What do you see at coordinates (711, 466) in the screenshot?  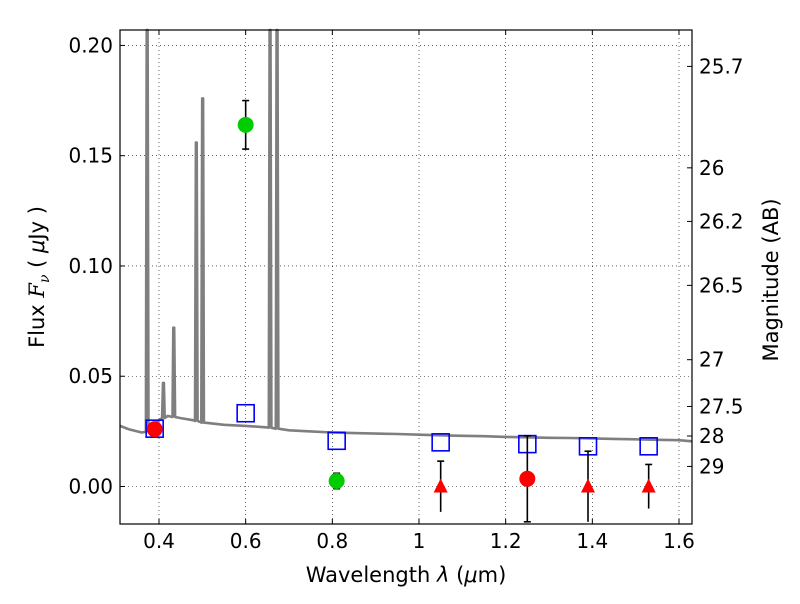 I see `magnitude-tick-label: 29` at bounding box center [711, 466].